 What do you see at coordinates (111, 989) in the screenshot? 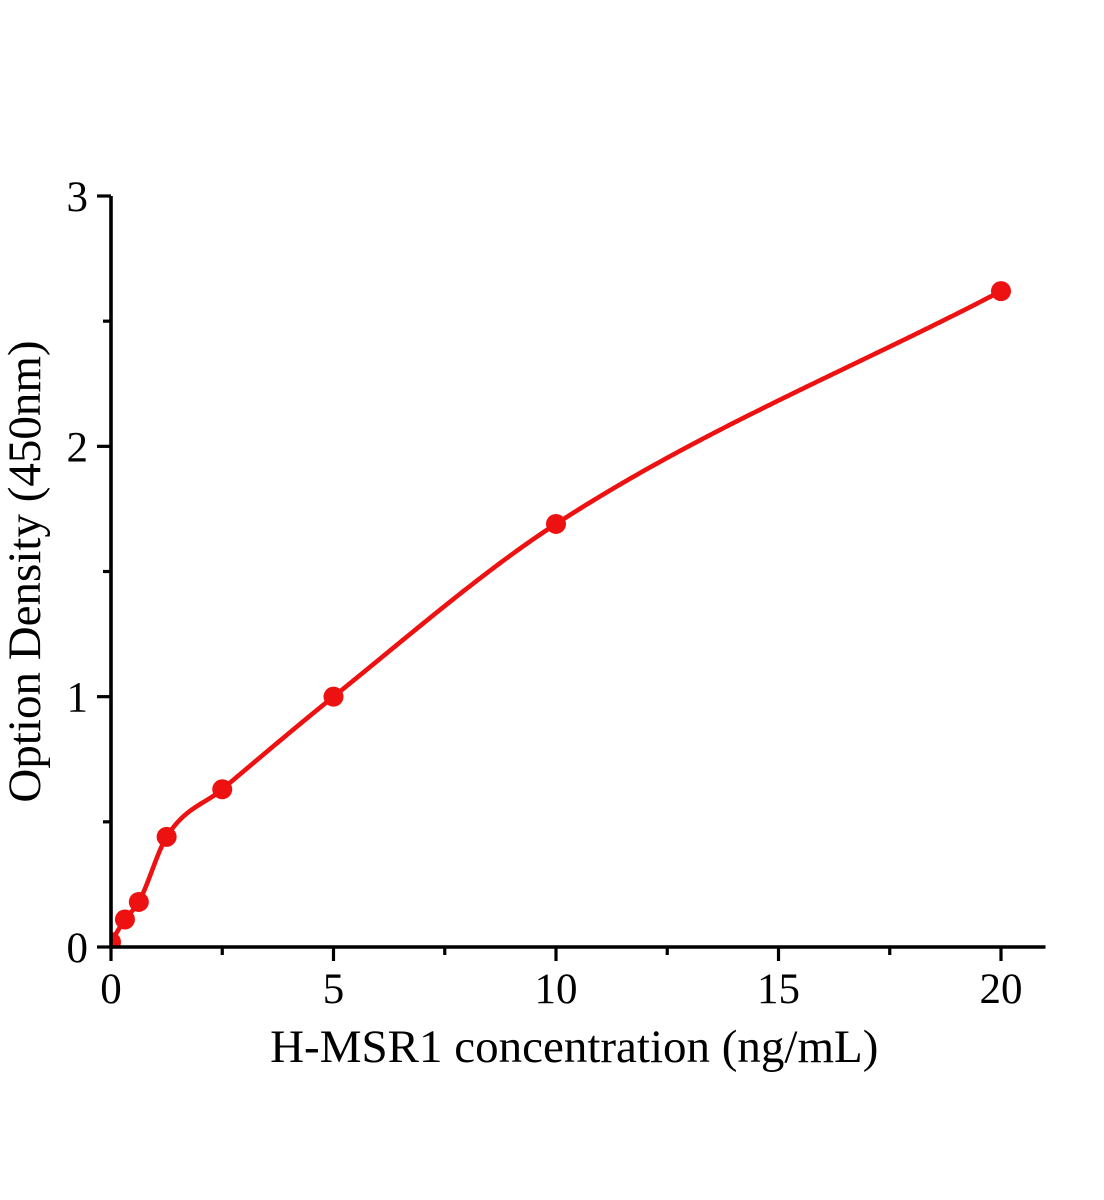
I see `x-tick-label: 0` at bounding box center [111, 989].